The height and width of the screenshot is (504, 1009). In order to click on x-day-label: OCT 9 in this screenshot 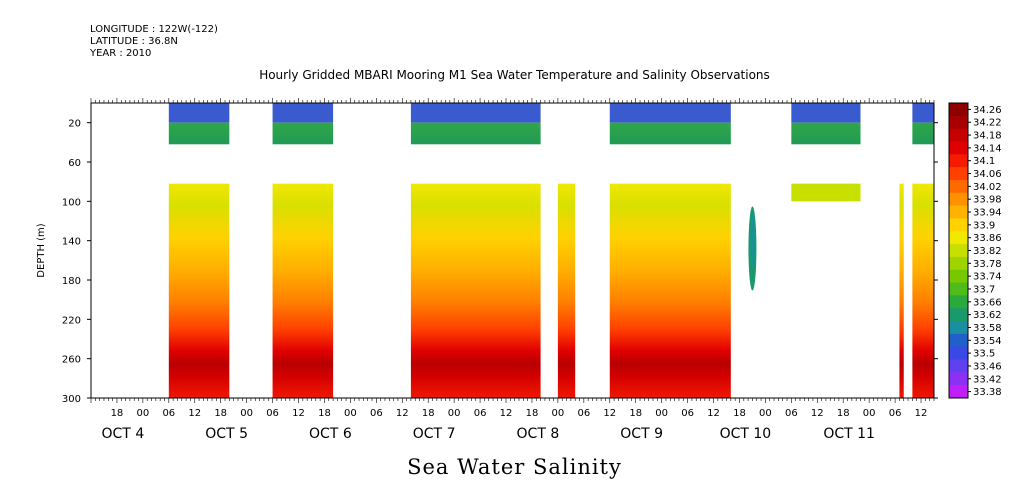, I will do `click(641, 434)`.